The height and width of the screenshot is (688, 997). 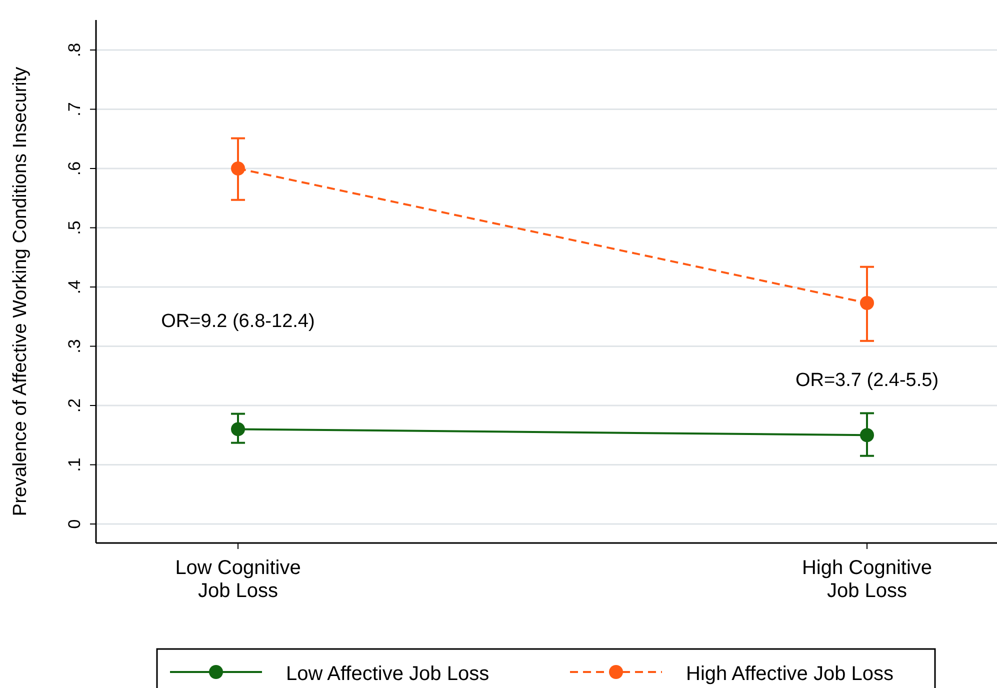 I want to click on y-tick-label: .4, so click(x=74, y=287).